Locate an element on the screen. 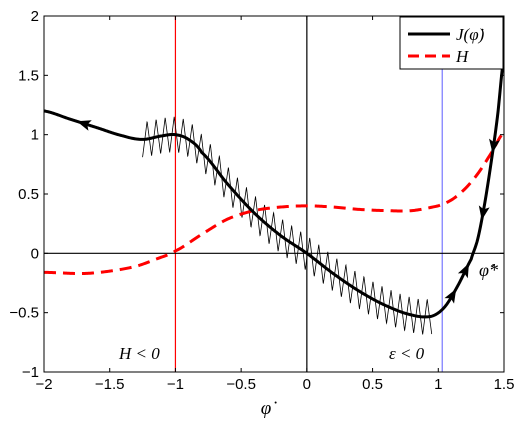 This screenshot has height=422, width=527. x-tick-label-0: −2 is located at coordinates (43, 384).